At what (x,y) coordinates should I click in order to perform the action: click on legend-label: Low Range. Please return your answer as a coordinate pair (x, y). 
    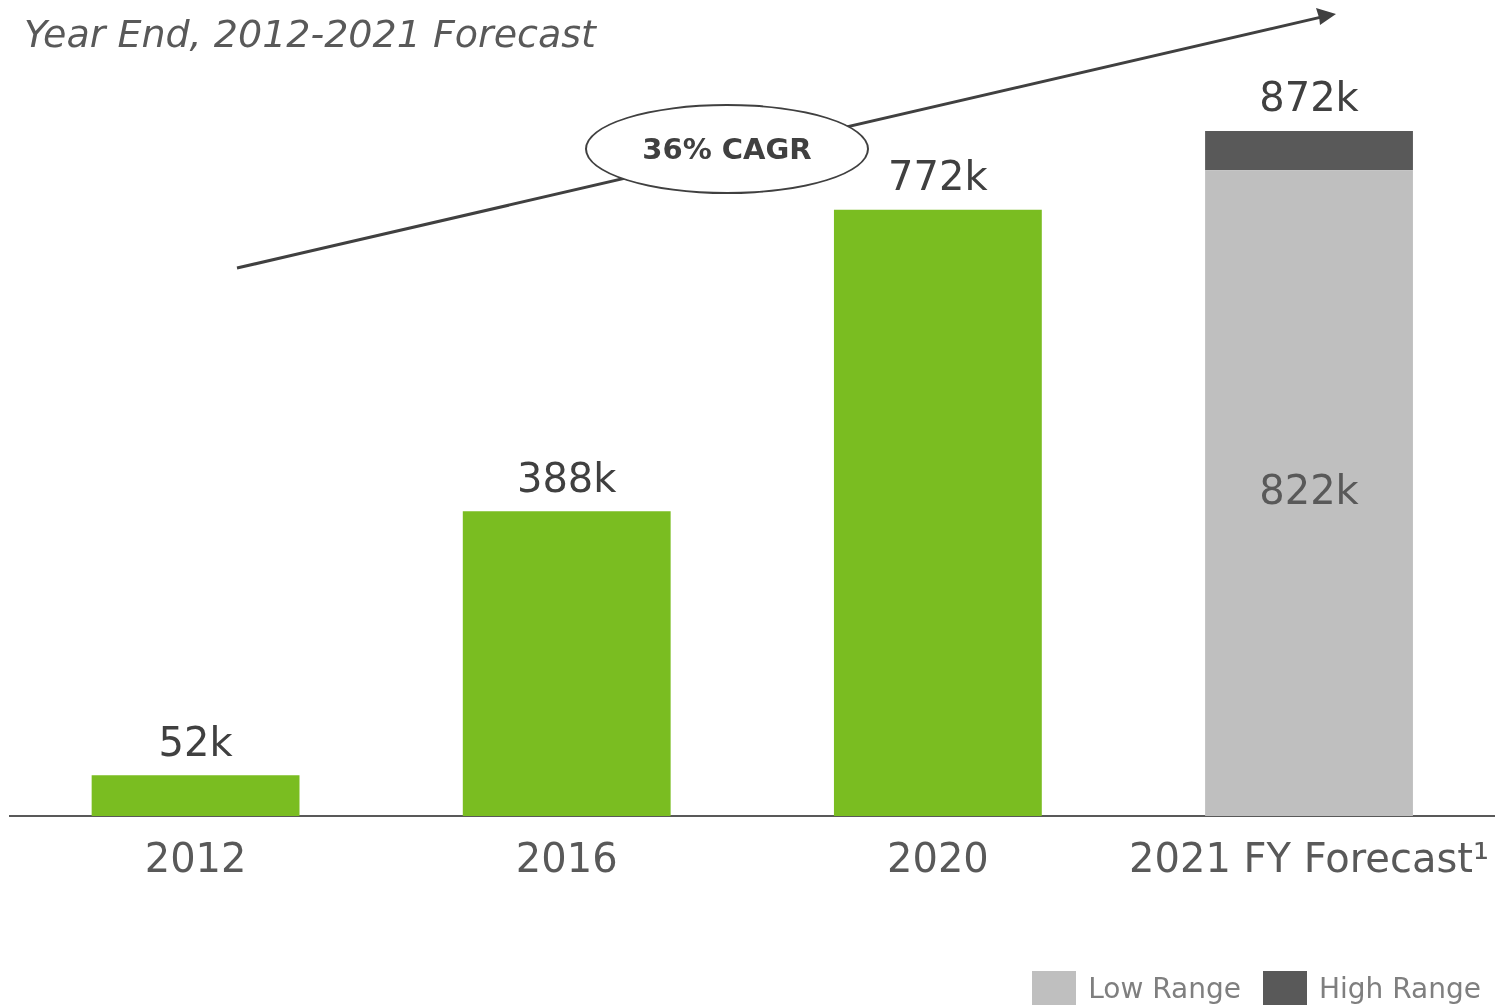
    Looking at the image, I should click on (1164, 988).